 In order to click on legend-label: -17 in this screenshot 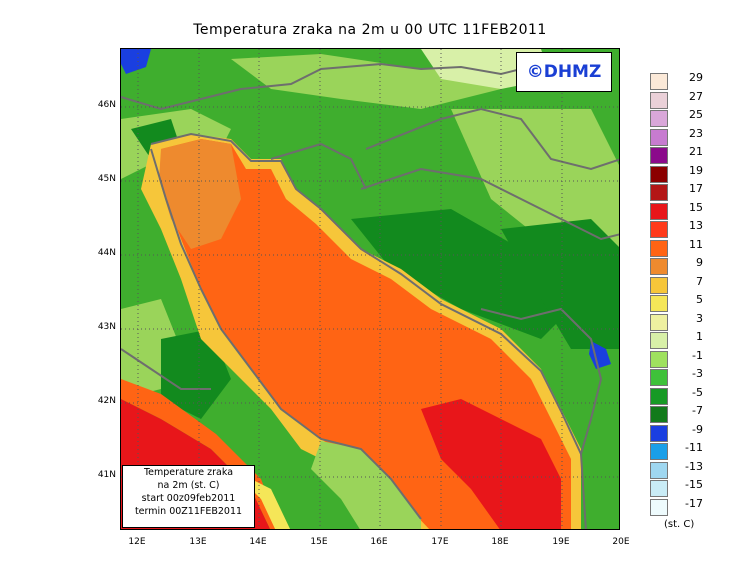, I will do `click(694, 503)`.